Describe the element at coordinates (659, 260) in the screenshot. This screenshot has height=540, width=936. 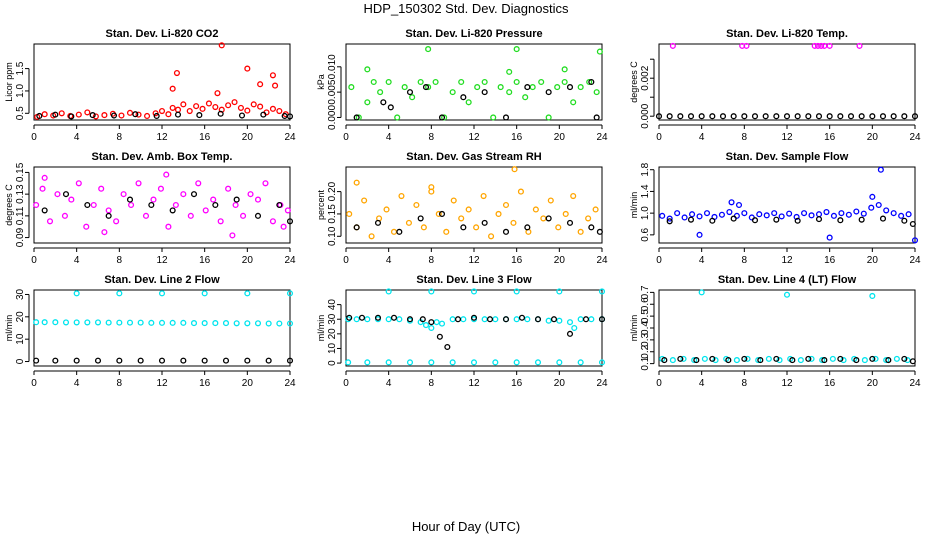
I see `x-tick-label: 0` at that location.